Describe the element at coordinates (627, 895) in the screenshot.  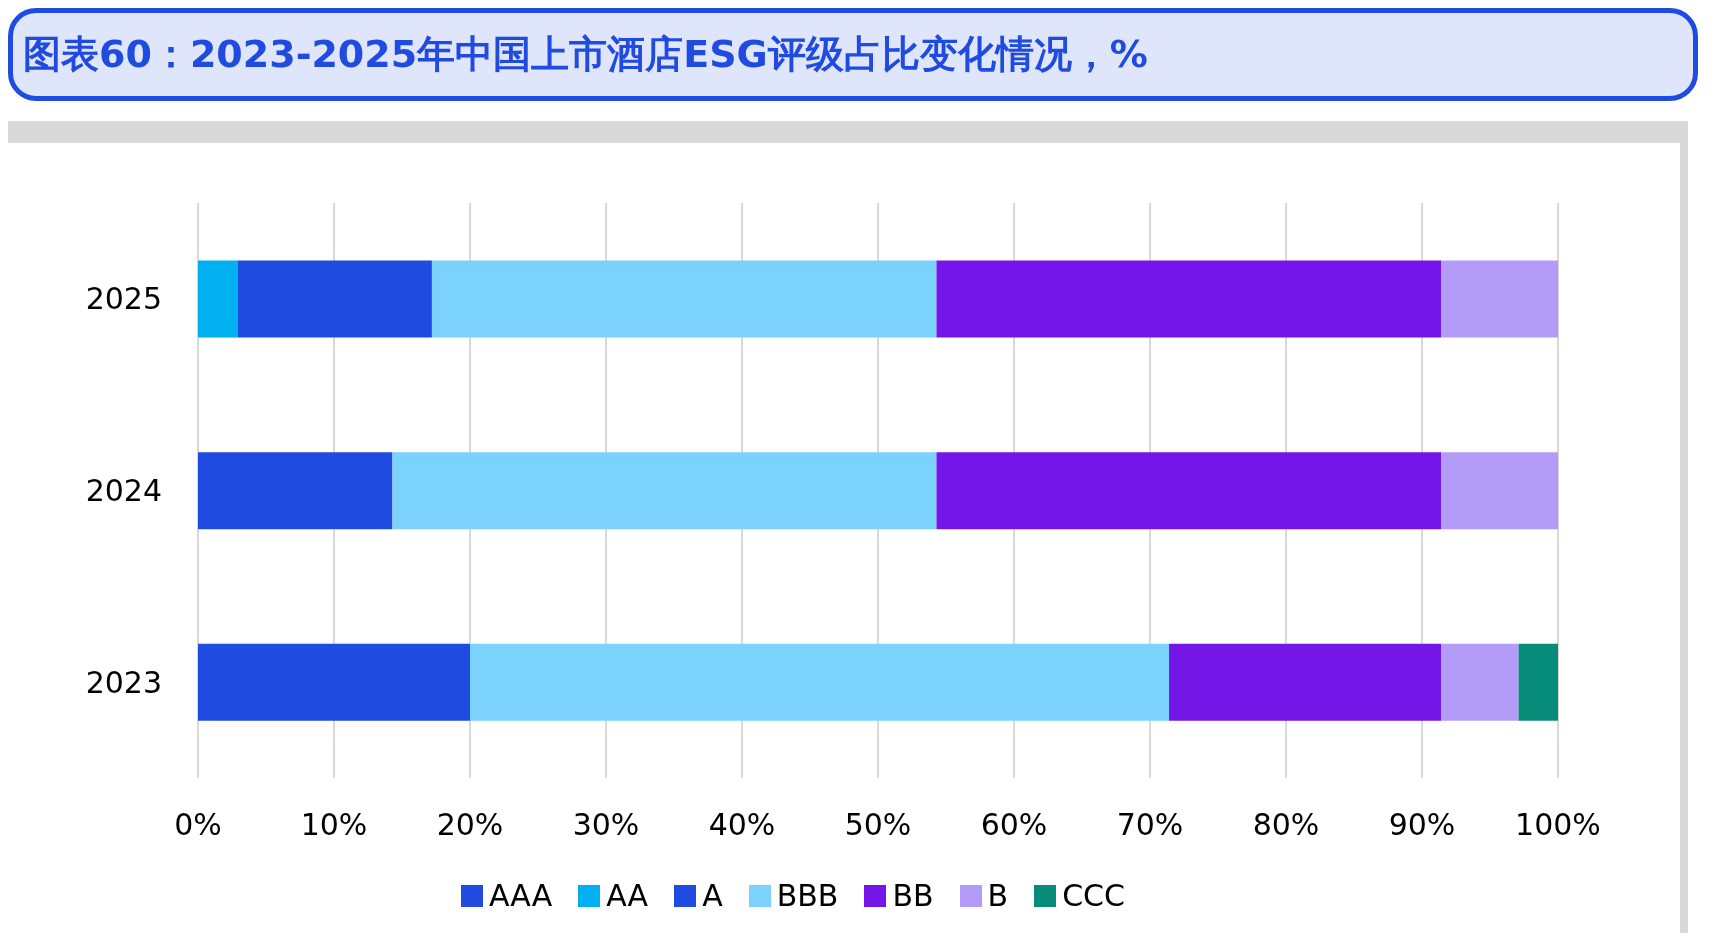
I see `legend-label: AA` at that location.